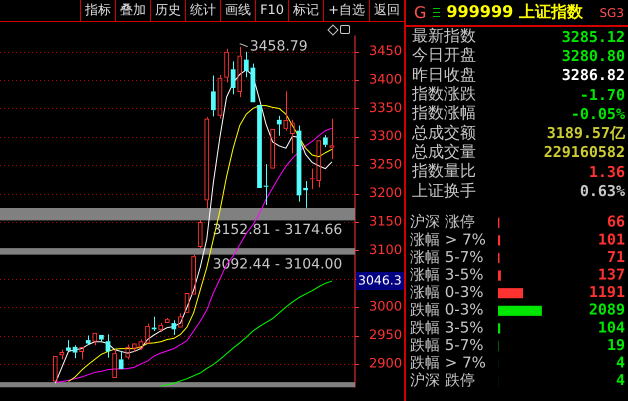  I want to click on y-tick-label: 3100, so click(385, 250).